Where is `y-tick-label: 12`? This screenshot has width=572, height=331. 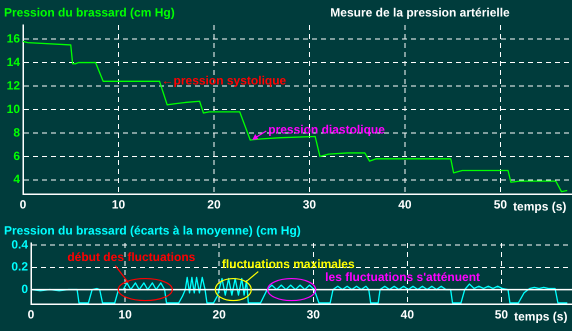
y-tick-label: 12 is located at coordinates (13, 85).